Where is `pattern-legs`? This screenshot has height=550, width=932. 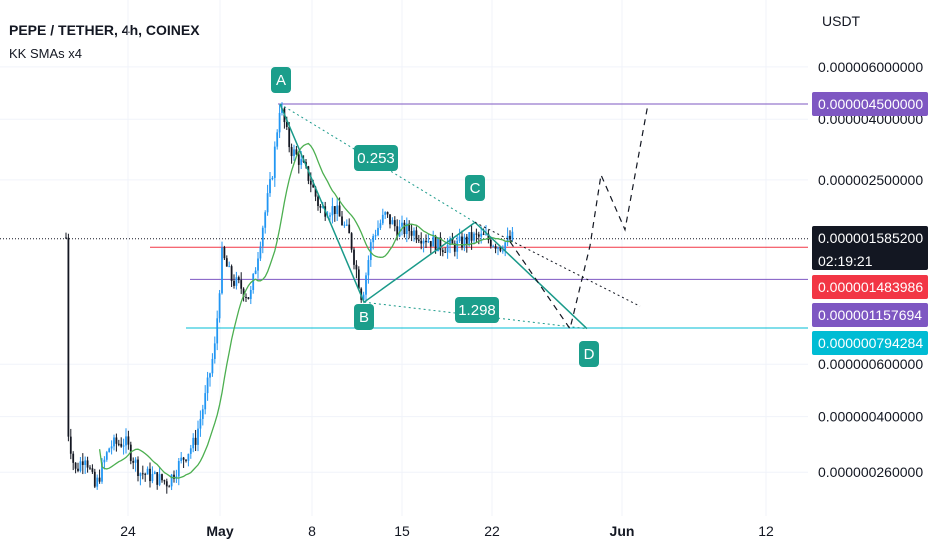 pattern-legs is located at coordinates (433, 216).